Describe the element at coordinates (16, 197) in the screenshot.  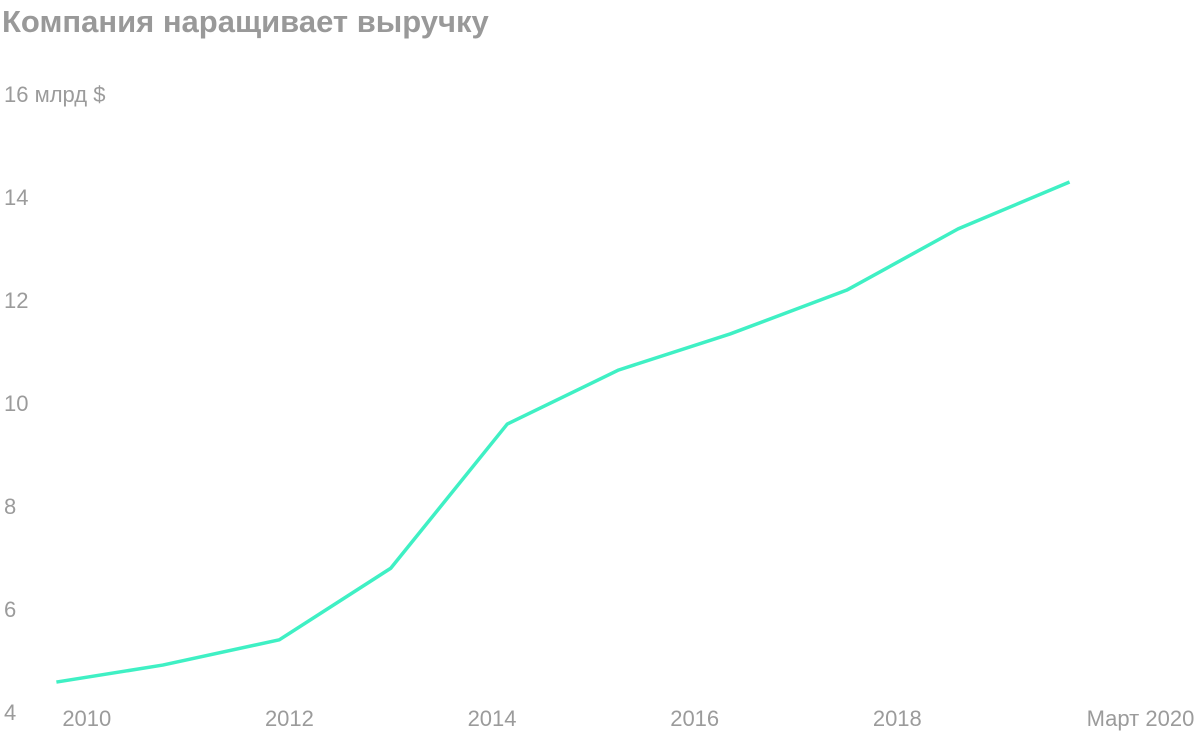
I see `y-tick-label: 14` at that location.